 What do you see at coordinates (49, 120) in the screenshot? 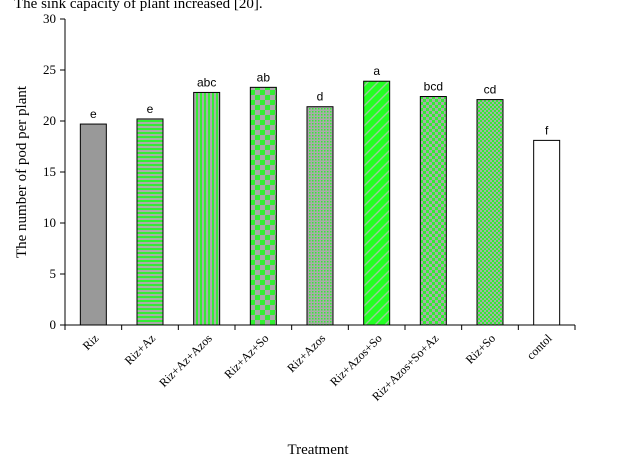
I see `y-tick-label: 20` at bounding box center [49, 120].